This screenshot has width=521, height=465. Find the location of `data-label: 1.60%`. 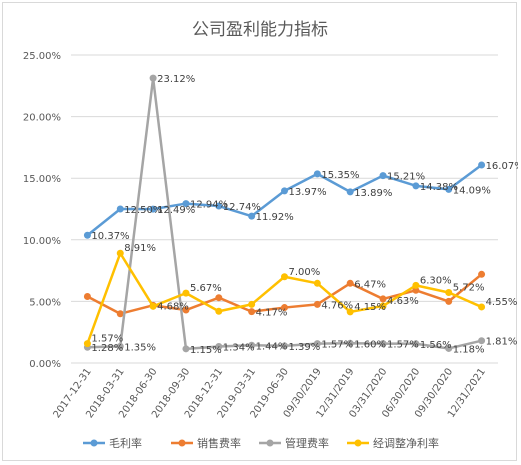

data-label: 1.60% is located at coordinates (370, 344).